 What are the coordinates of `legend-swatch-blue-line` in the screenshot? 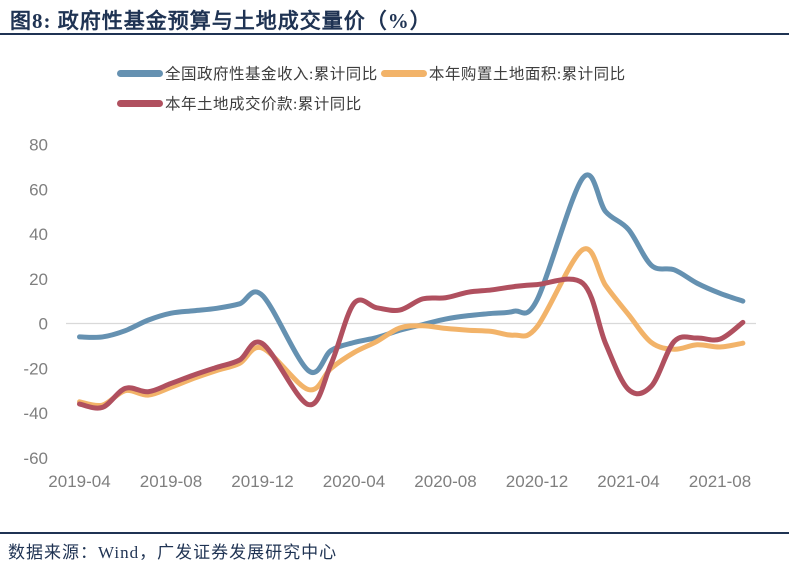 It's located at (140, 73).